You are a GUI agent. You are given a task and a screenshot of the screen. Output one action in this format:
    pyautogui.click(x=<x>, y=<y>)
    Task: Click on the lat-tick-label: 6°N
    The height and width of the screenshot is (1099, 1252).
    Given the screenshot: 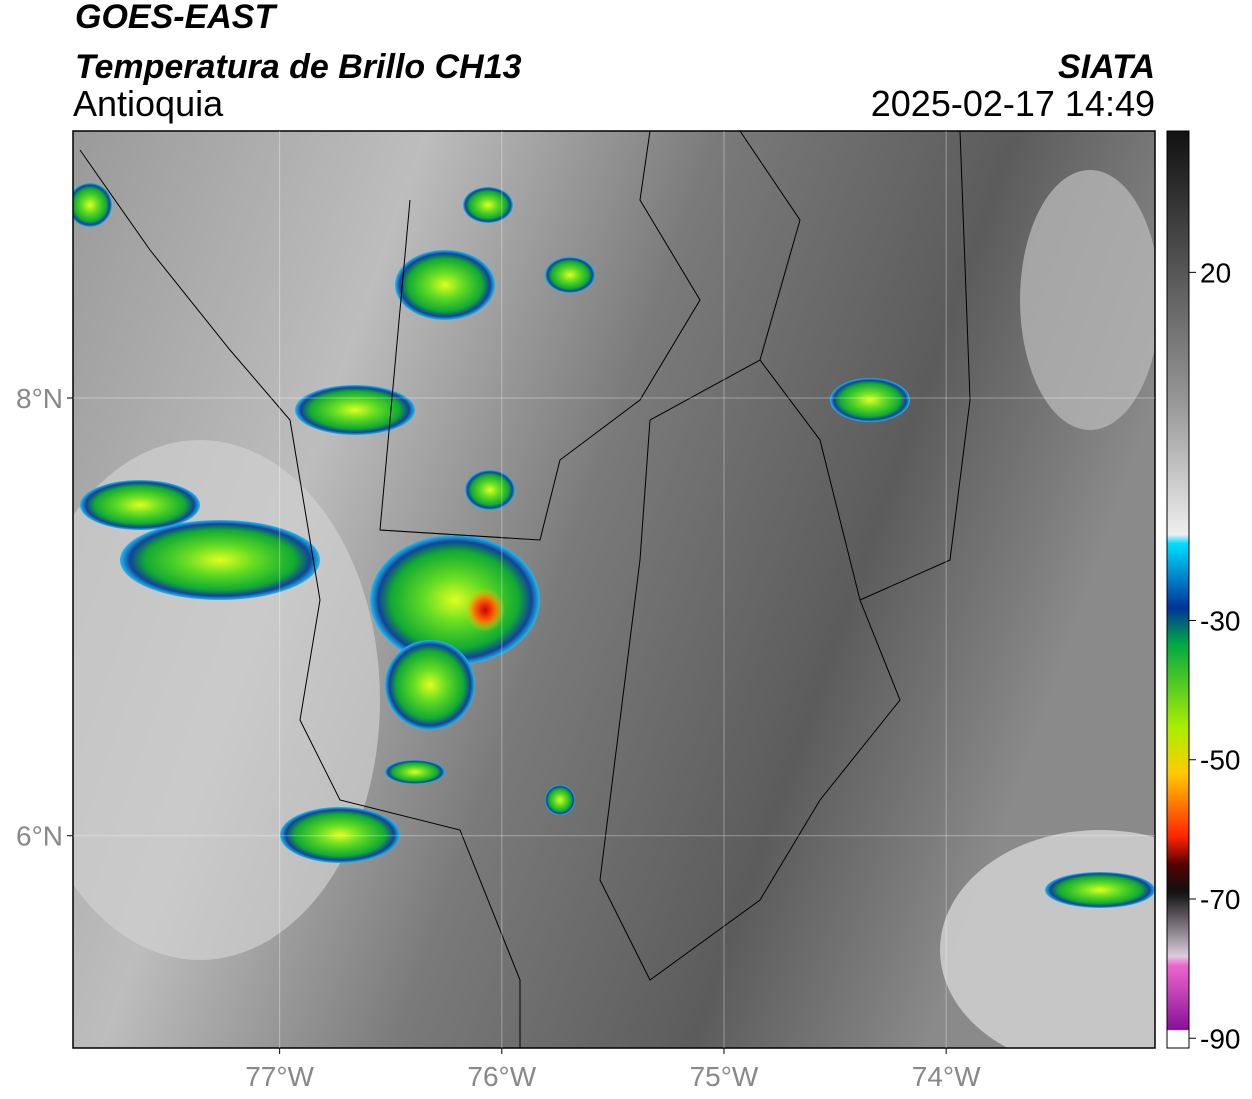 What is the action you would take?
    pyautogui.click(x=39, y=836)
    